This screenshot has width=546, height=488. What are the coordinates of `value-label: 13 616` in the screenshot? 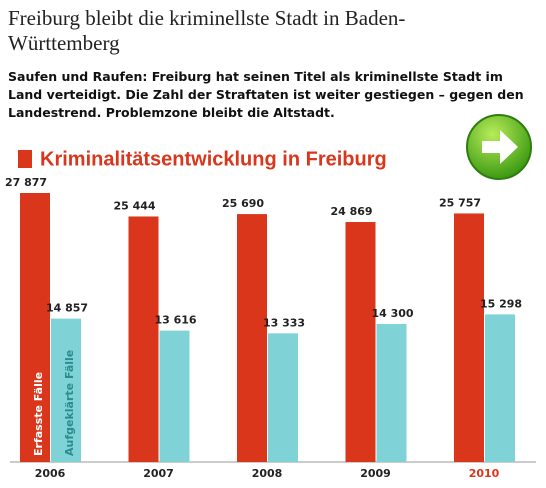 It's located at (175, 320).